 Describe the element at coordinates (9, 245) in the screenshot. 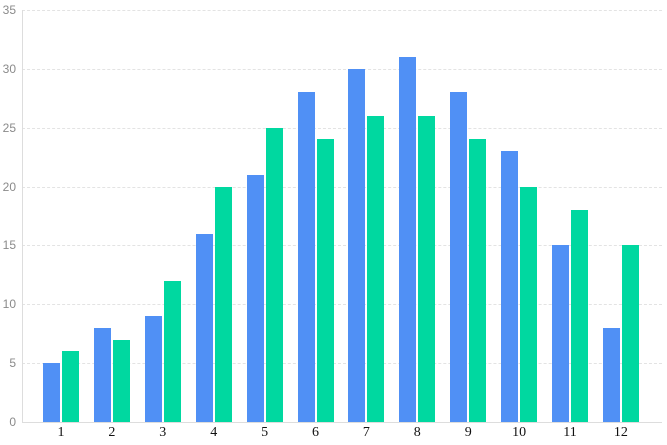

I see `y-tick-label: 15` at that location.